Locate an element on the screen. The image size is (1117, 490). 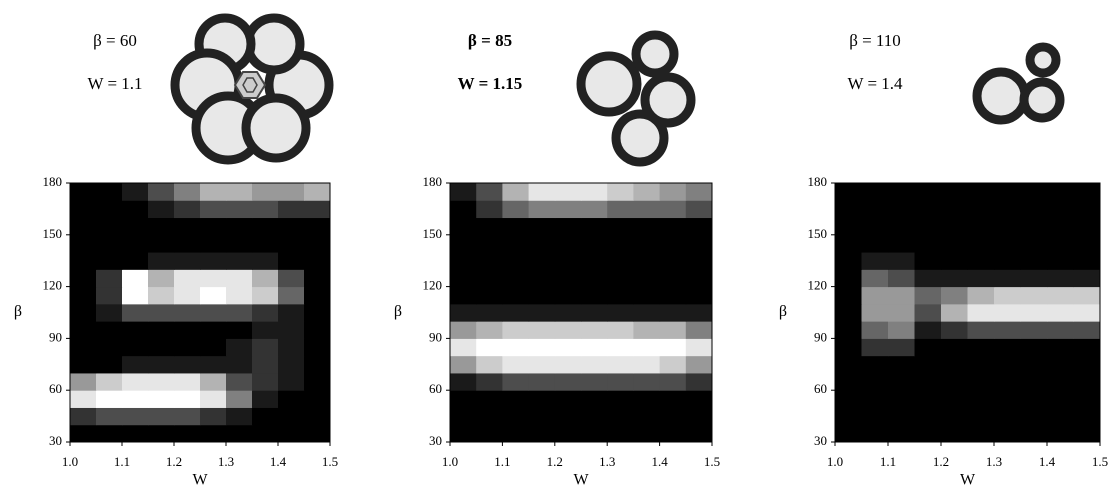
y-tick-label: 150 is located at coordinates (818, 233).